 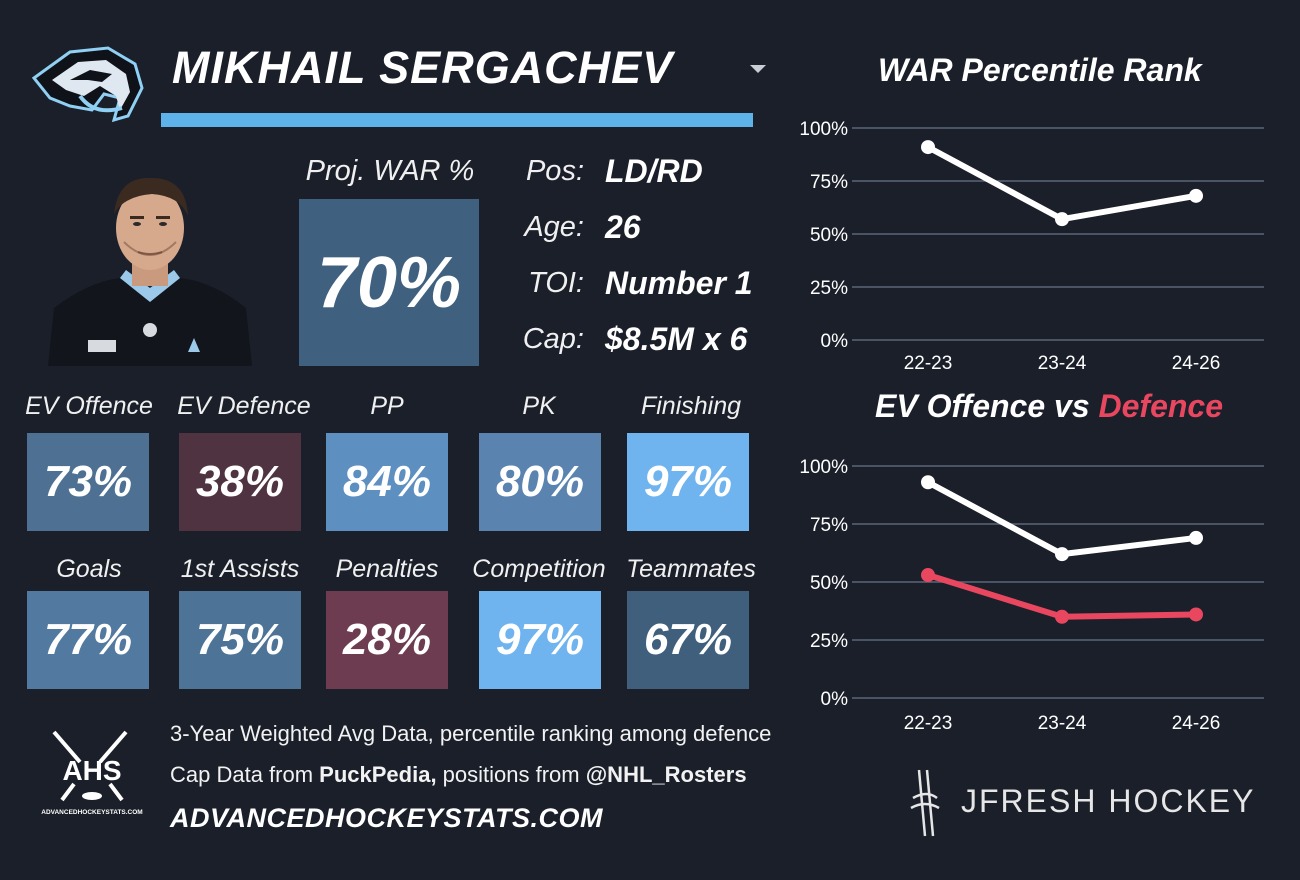 I want to click on tile-label-penalties: Penalties, so click(x=387, y=569).